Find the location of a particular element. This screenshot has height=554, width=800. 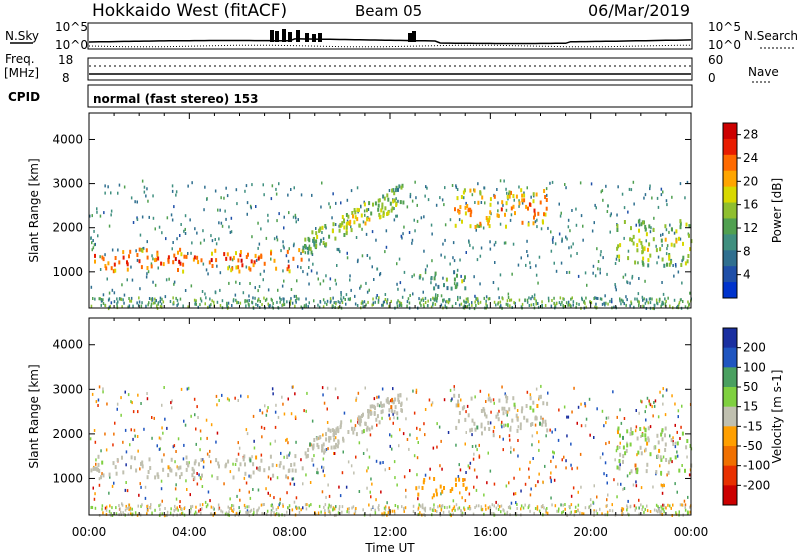

colorbar-tick-label: 12 is located at coordinates (750, 228).